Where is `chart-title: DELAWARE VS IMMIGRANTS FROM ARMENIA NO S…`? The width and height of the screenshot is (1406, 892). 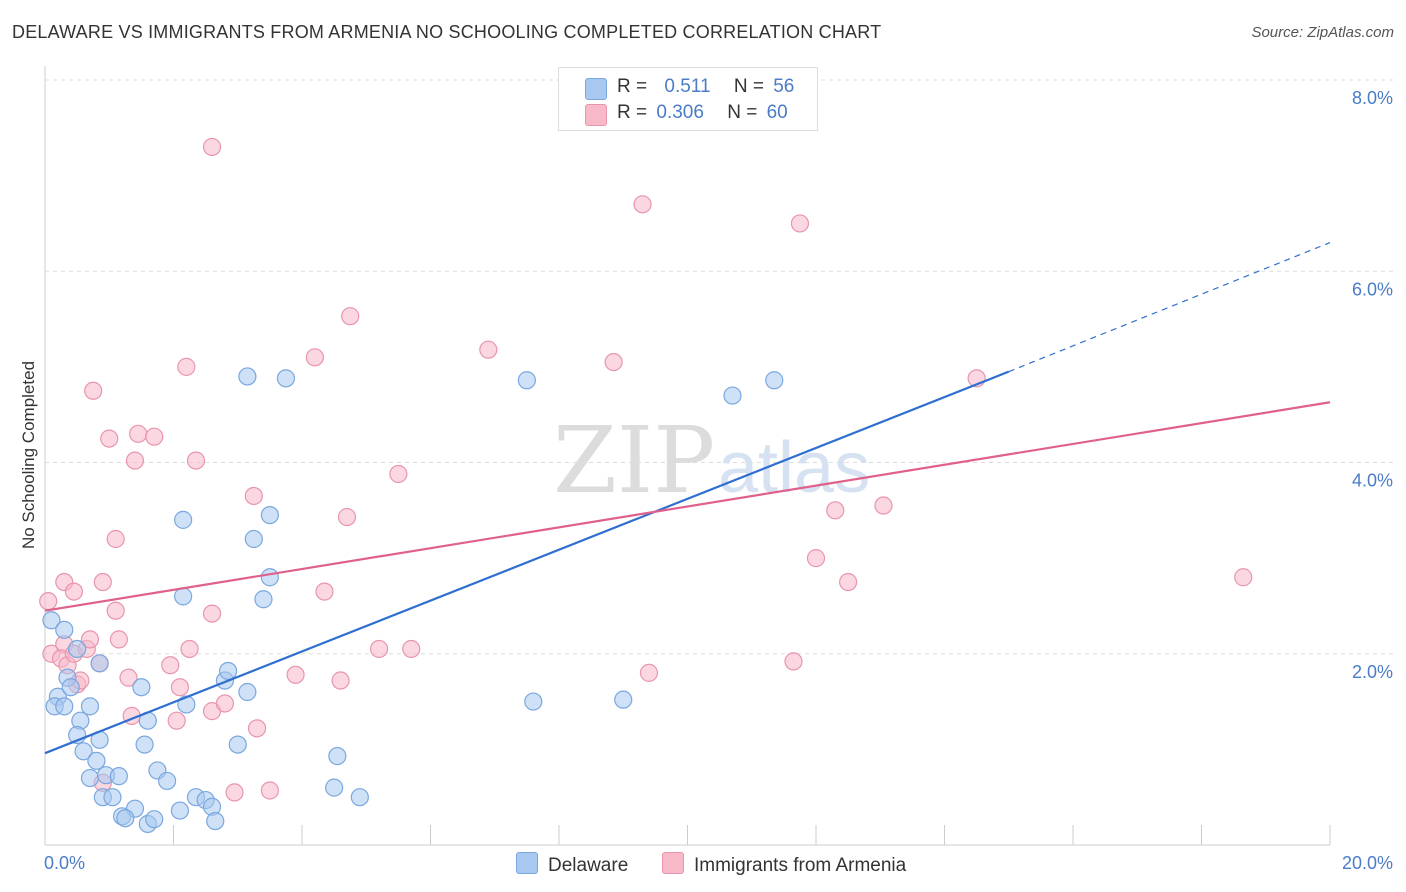 chart-title: DELAWARE VS IMMIGRANTS FROM ARMENIA NO S… is located at coordinates (447, 32).